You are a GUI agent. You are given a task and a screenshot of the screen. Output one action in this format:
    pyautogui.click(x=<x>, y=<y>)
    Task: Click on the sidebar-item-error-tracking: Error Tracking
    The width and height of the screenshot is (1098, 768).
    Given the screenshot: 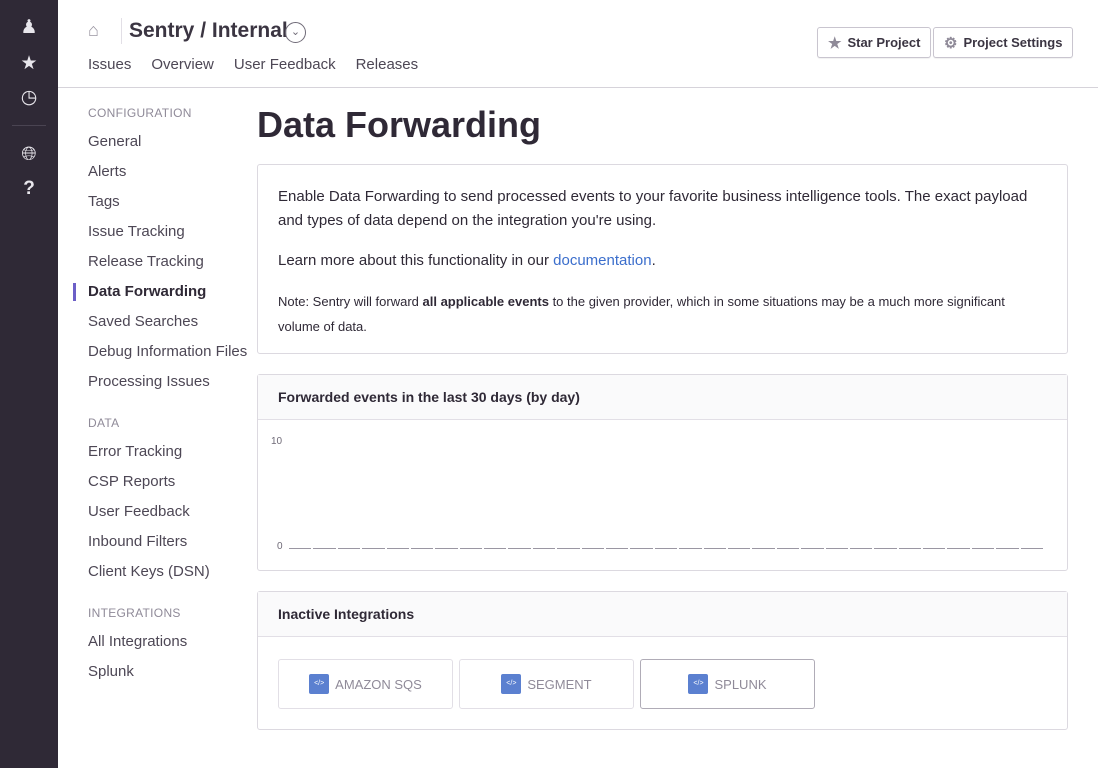 What is the action you would take?
    pyautogui.click(x=135, y=451)
    